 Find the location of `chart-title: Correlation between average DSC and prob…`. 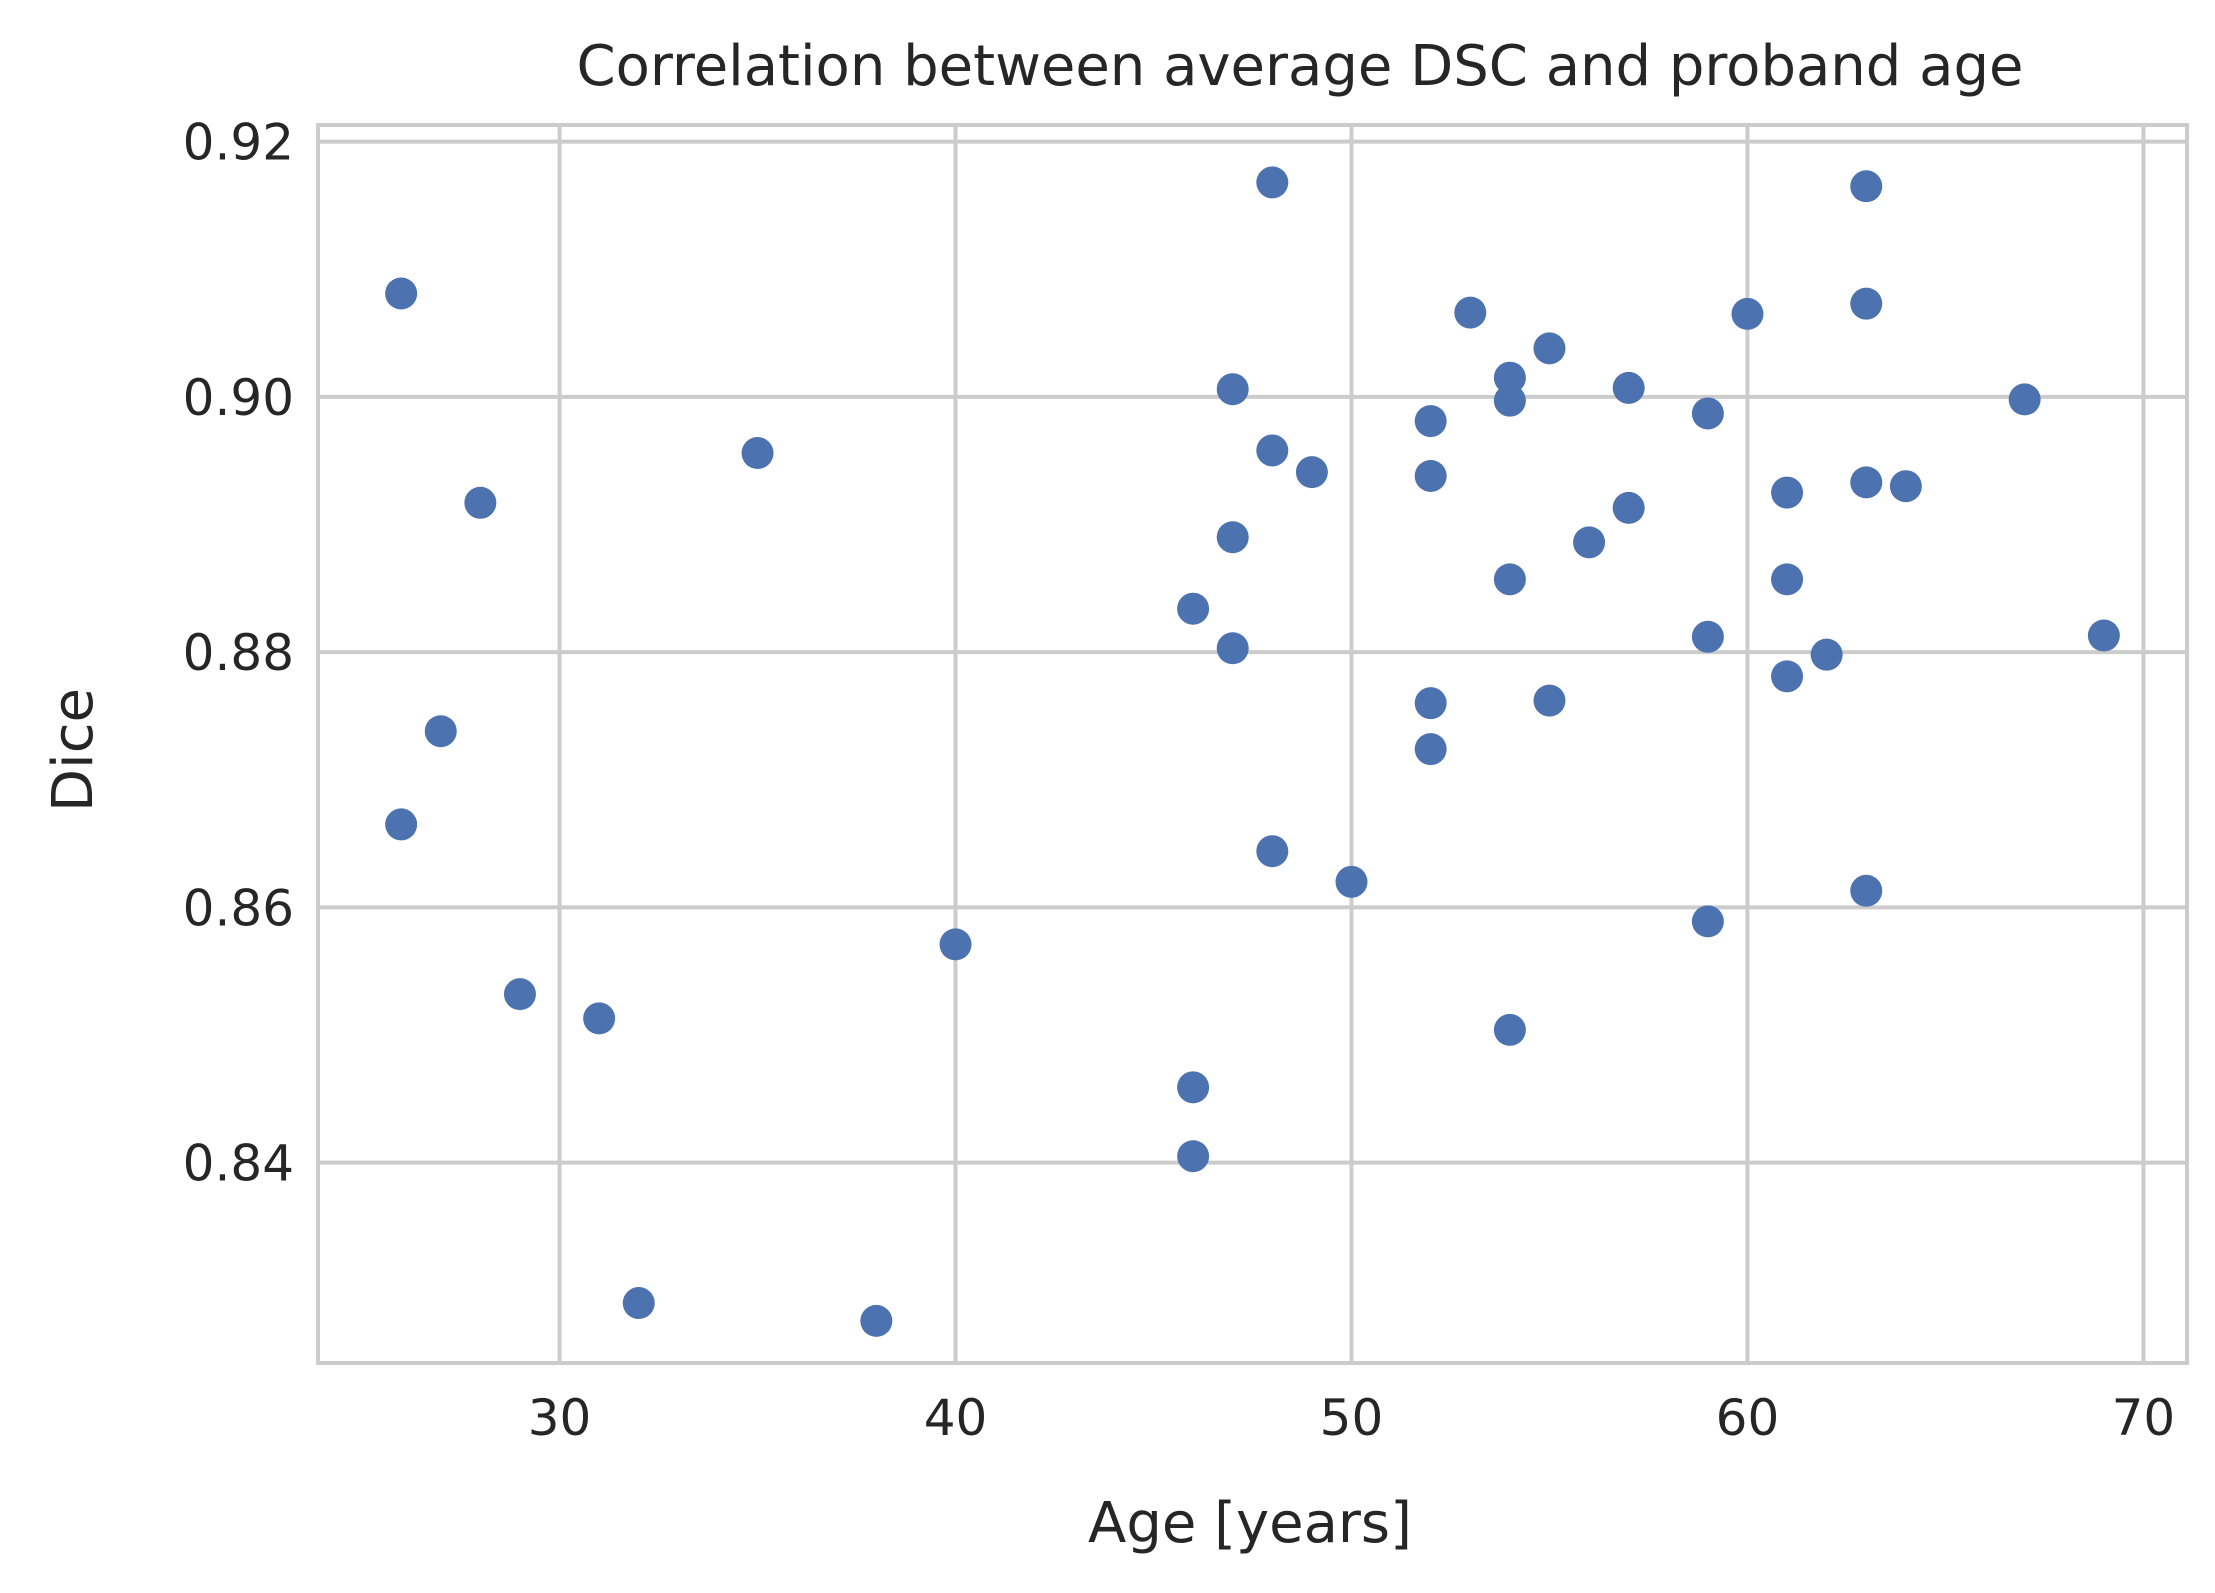

chart-title: Correlation between average DSC and prob… is located at coordinates (1300, 66).